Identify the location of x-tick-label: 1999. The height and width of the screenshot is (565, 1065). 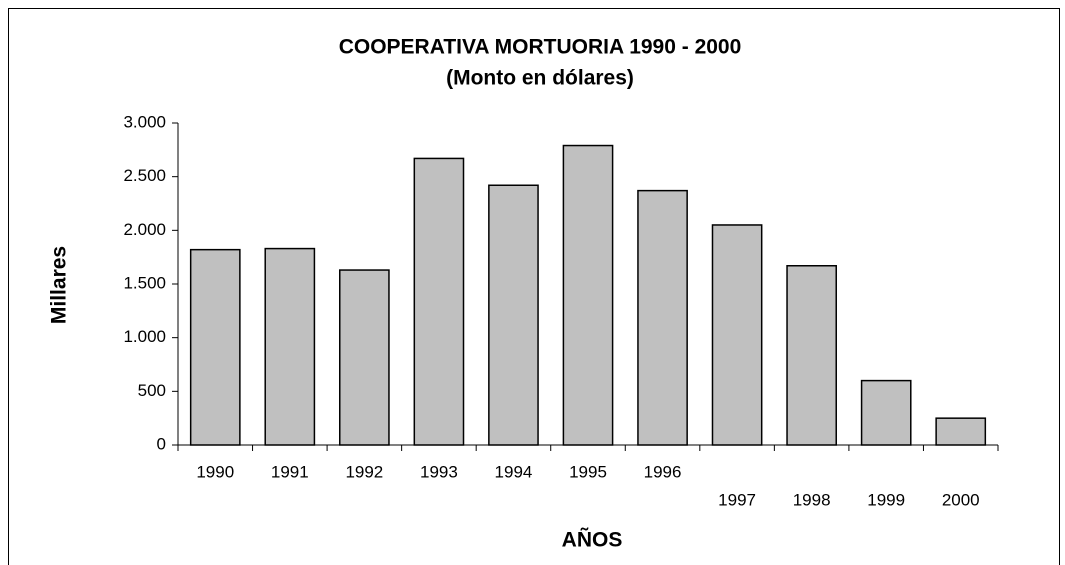
(886, 499).